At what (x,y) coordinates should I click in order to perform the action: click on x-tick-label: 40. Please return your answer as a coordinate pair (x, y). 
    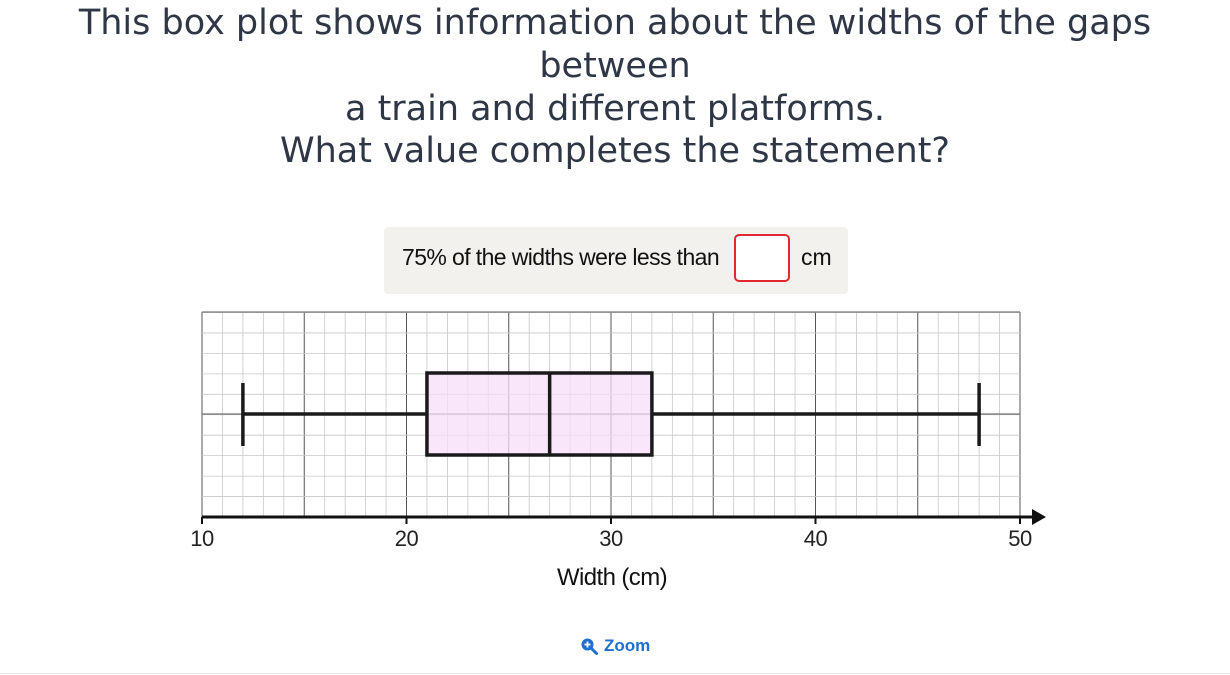
    Looking at the image, I should click on (816, 538).